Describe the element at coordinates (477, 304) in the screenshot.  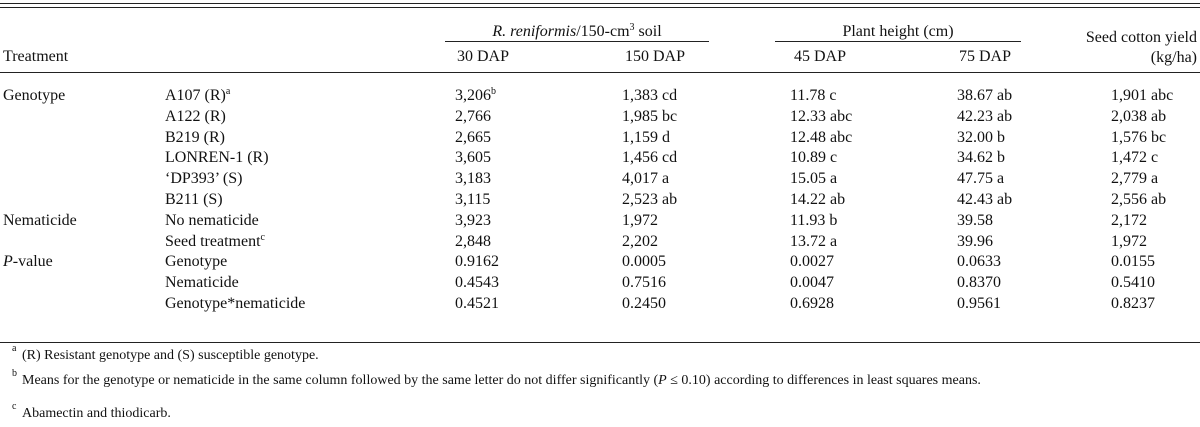
I see `cell: 0.4521` at that location.